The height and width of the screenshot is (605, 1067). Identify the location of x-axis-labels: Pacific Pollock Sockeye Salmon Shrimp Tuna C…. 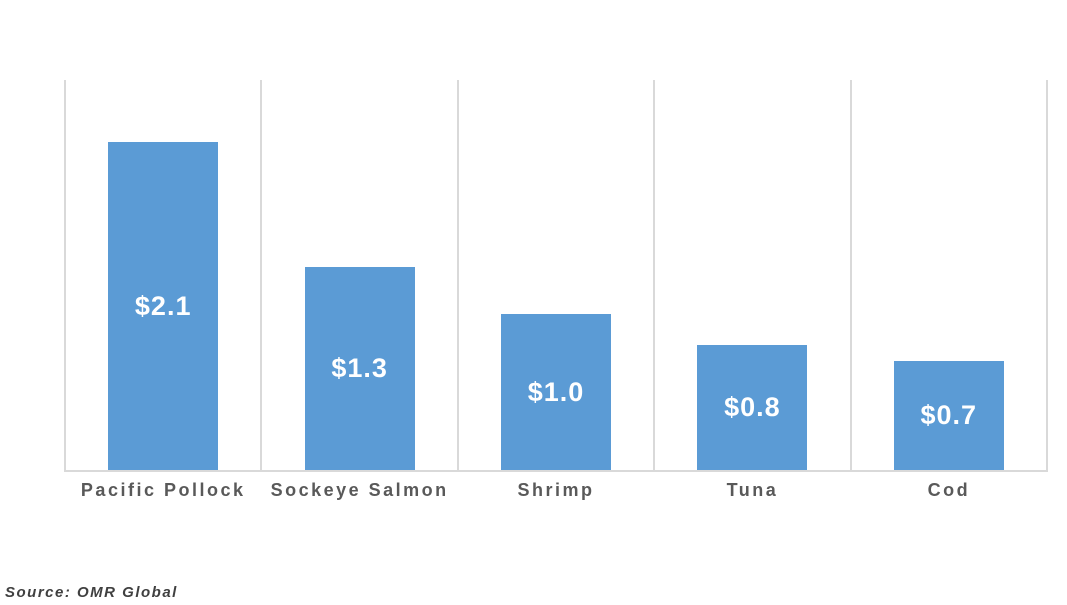
(556, 490).